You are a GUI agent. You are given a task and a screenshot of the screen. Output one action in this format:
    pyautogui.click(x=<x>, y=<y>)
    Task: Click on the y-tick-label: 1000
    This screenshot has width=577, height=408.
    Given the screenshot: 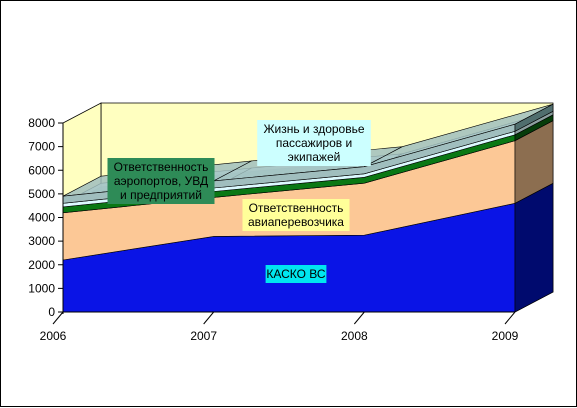 What is the action you would take?
    pyautogui.click(x=41, y=288)
    